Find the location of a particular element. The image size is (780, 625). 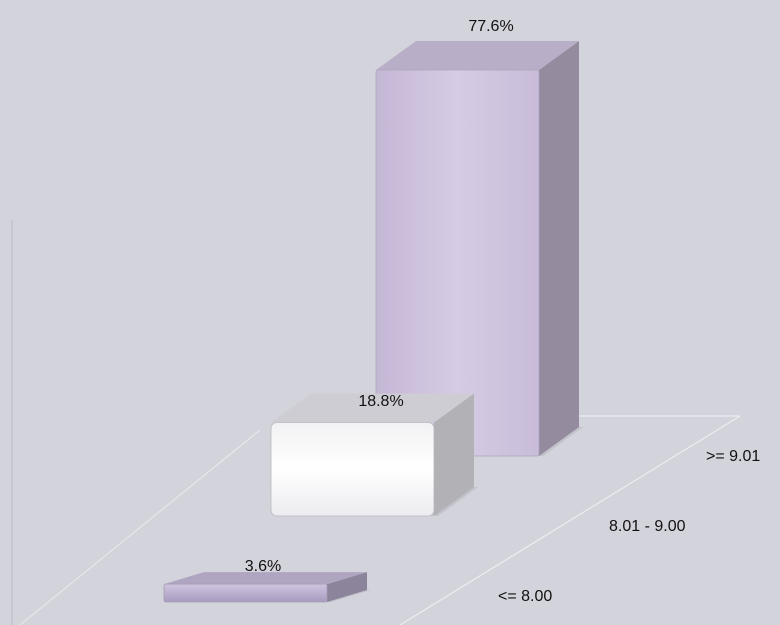

bar-1-top is located at coordinates (477, 55).